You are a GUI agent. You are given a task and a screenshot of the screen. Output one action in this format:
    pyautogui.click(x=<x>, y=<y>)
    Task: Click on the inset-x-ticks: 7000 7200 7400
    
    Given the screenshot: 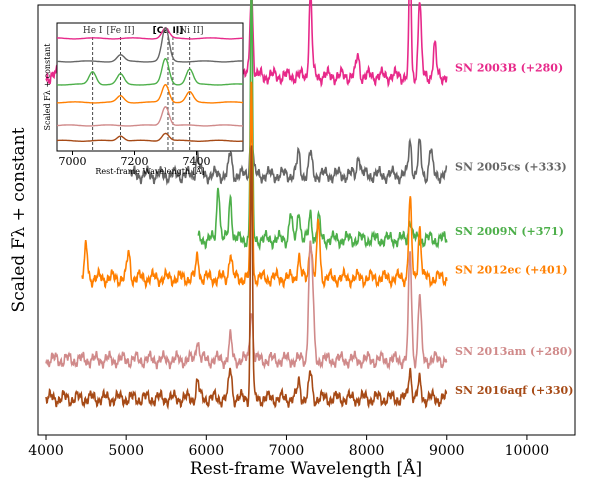 What is the action you would take?
    pyautogui.click(x=135, y=159)
    